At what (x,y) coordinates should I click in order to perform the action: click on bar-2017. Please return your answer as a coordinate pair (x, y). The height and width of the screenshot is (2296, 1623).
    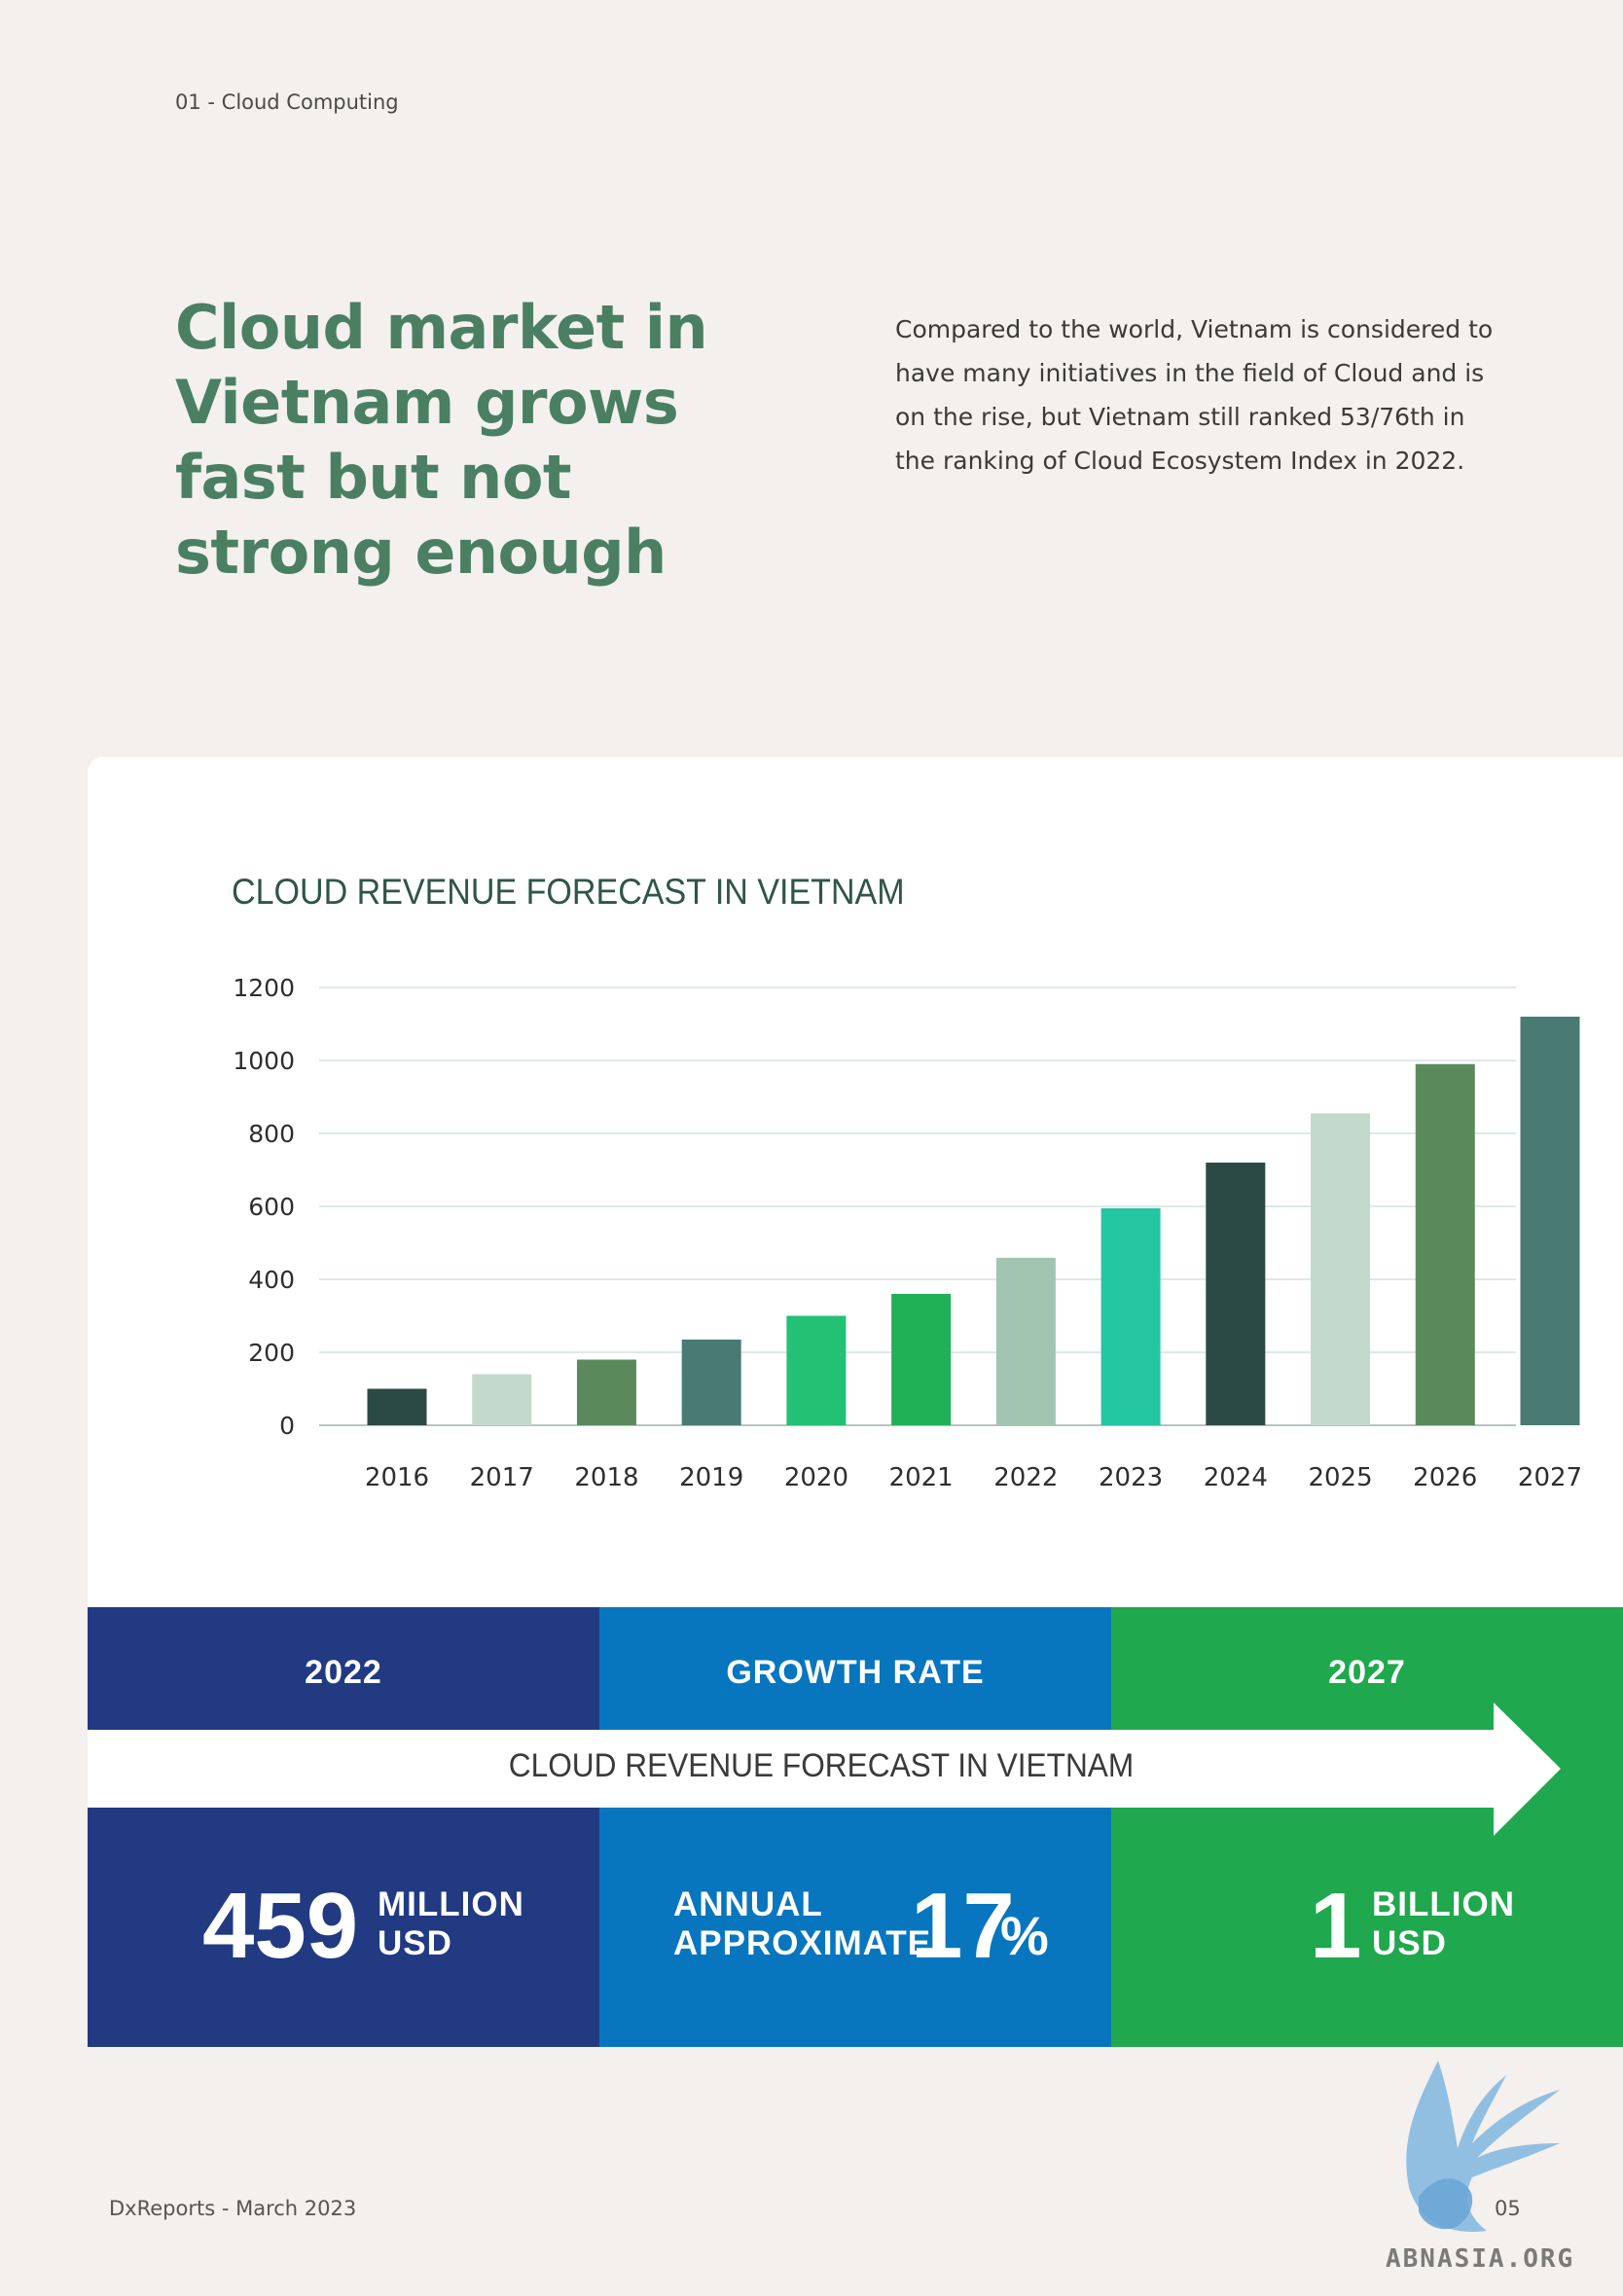
    Looking at the image, I should click on (502, 1399).